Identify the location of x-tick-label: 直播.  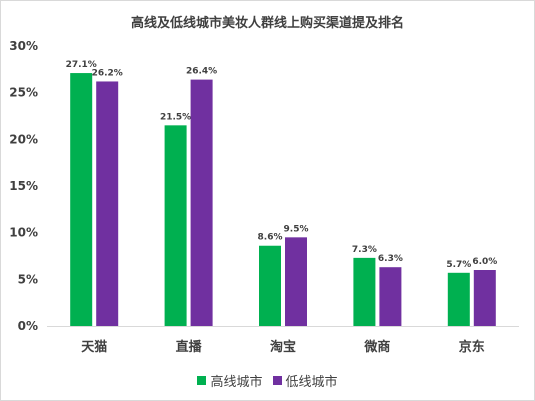
(189, 347).